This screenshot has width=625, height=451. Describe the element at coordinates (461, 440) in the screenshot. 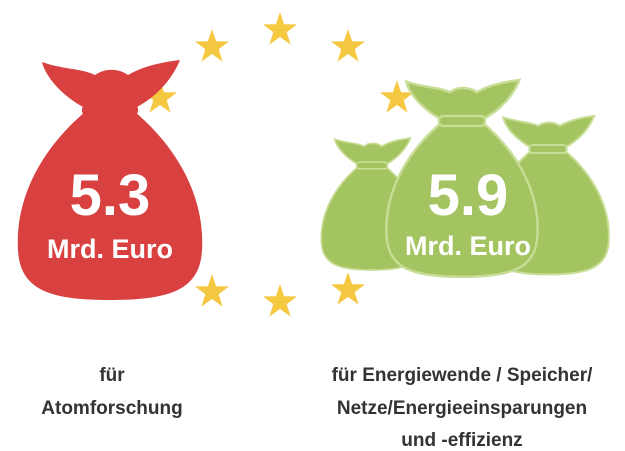

I see `caption: und -effizienz` at that location.